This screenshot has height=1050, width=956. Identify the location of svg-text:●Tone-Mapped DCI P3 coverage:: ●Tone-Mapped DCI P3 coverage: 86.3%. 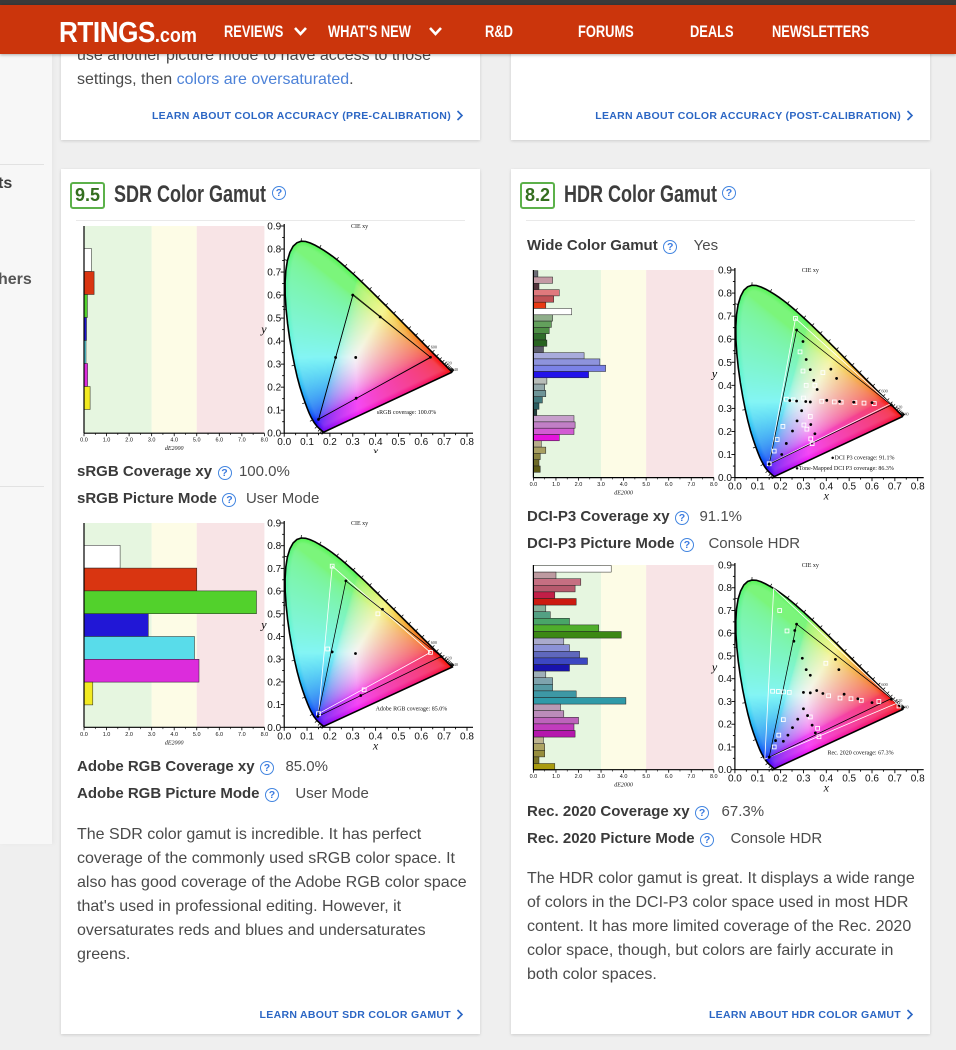
(844, 469).